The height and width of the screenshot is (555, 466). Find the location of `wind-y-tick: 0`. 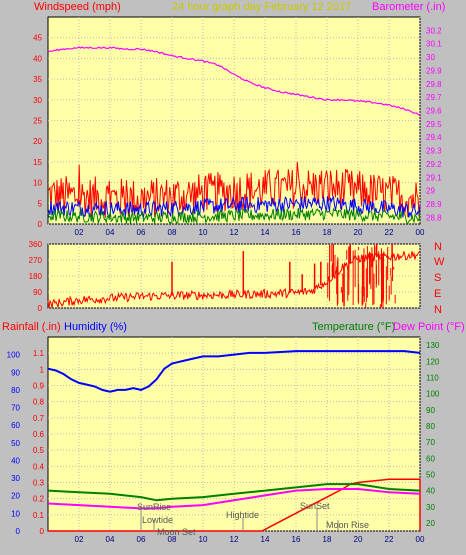

wind-y-tick: 0 is located at coordinates (40, 224).